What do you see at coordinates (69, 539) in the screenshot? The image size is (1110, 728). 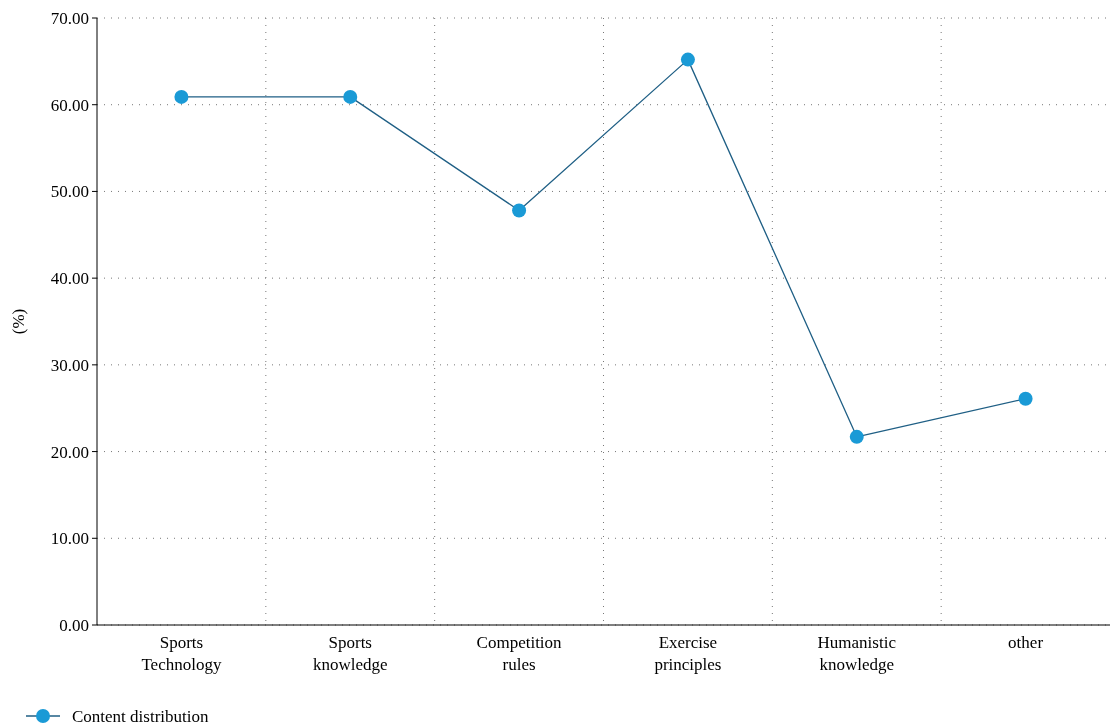 I see `y-tick-label: 10.00` at bounding box center [69, 539].